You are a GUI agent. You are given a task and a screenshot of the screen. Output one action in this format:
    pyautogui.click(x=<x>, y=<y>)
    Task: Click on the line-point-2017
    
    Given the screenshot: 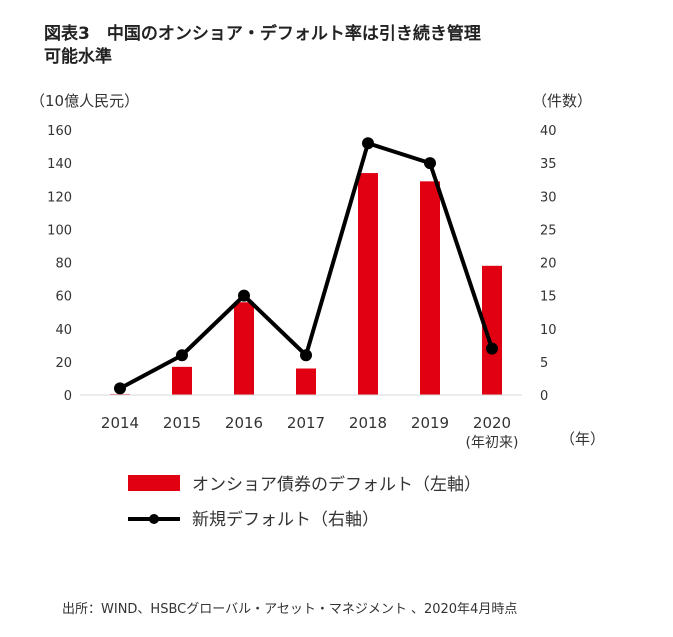 What is the action you would take?
    pyautogui.click(x=306, y=355)
    